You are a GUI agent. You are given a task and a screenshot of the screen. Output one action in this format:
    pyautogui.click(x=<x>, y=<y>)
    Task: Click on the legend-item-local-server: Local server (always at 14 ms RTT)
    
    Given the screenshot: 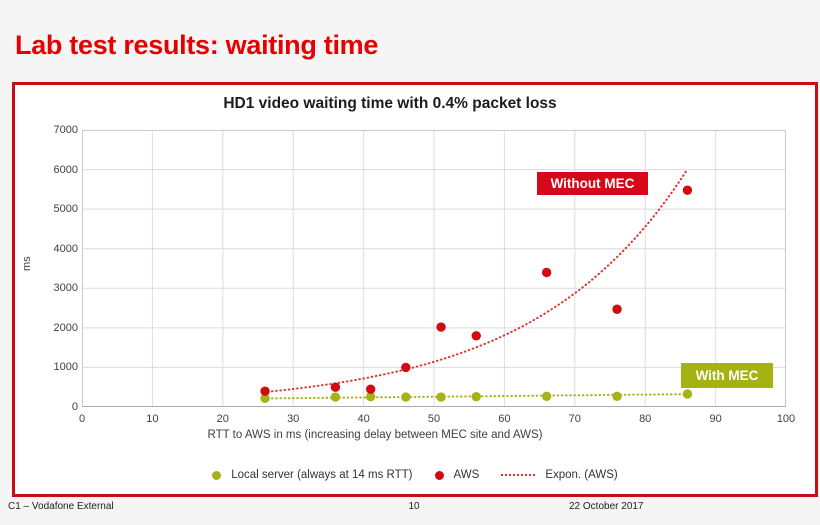 What is the action you would take?
    pyautogui.click(x=312, y=475)
    